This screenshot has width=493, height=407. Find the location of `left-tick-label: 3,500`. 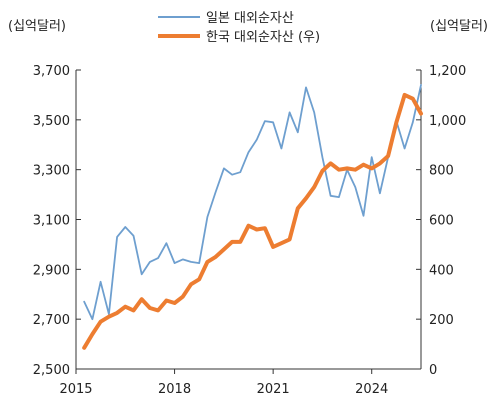

left-tick-label: 3,500 is located at coordinates (51, 121).